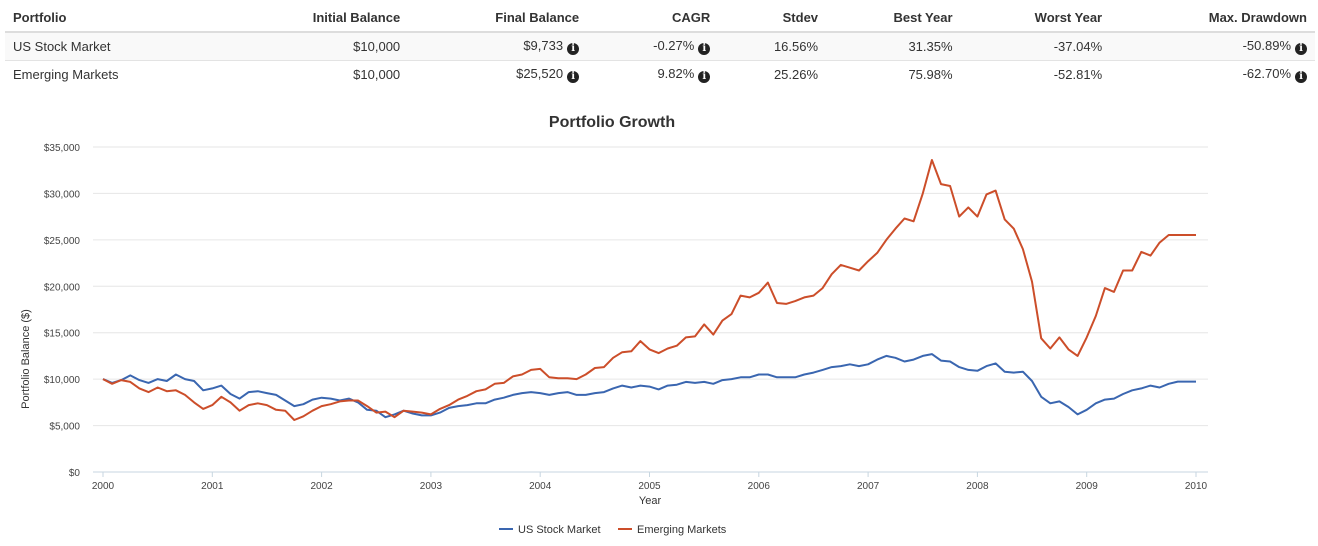  What do you see at coordinates (759, 486) in the screenshot?
I see `x-tick-label: 2006` at bounding box center [759, 486].